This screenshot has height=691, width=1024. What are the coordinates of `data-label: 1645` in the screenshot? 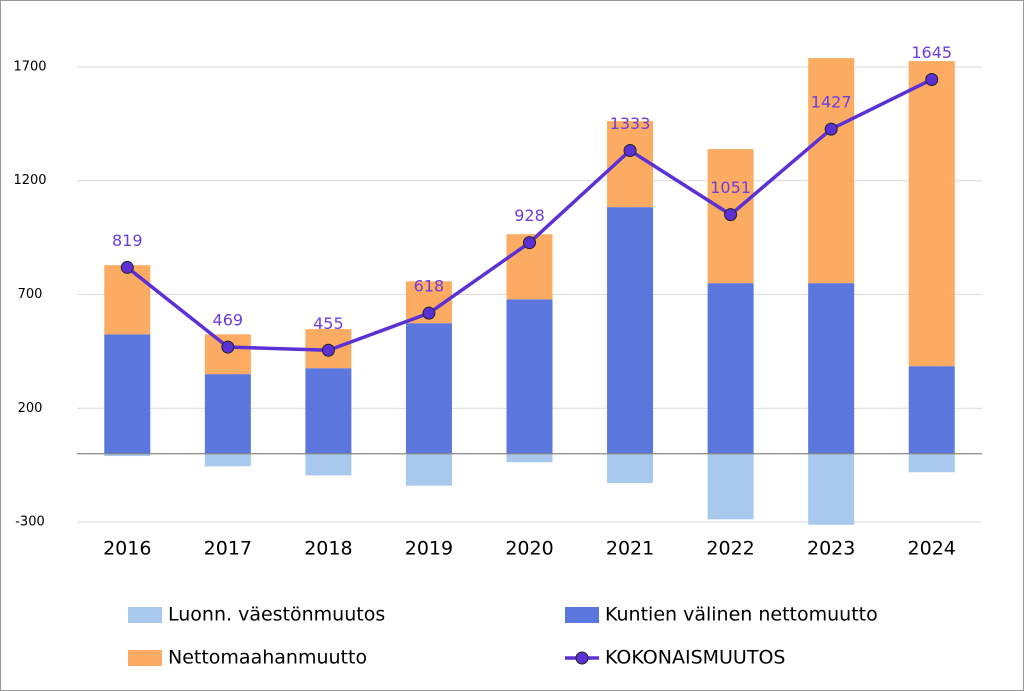 It's located at (931, 52).